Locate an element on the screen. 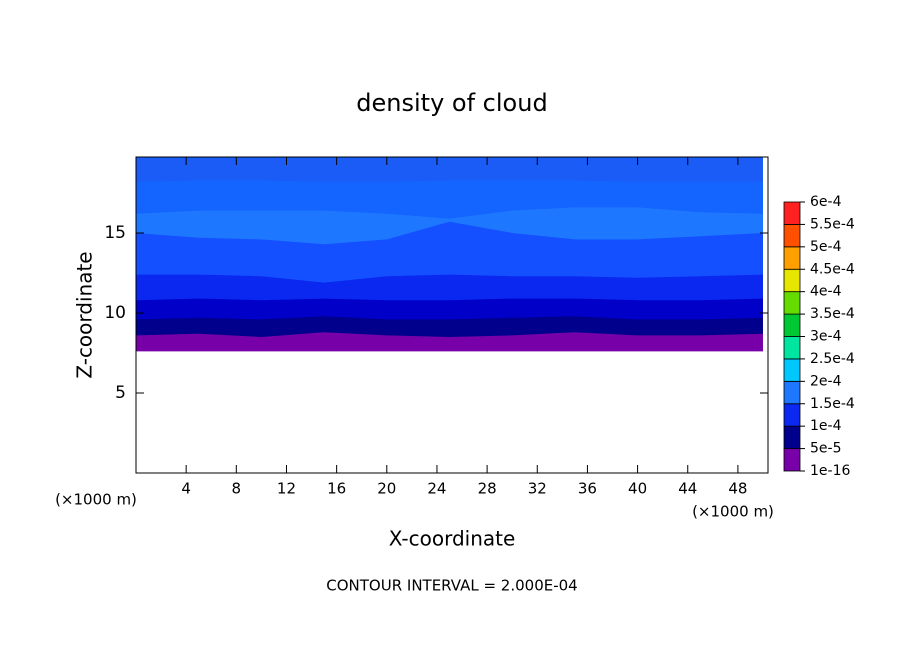 The width and height of the screenshot is (904, 654). x-tick-label: 24 is located at coordinates (436, 489).